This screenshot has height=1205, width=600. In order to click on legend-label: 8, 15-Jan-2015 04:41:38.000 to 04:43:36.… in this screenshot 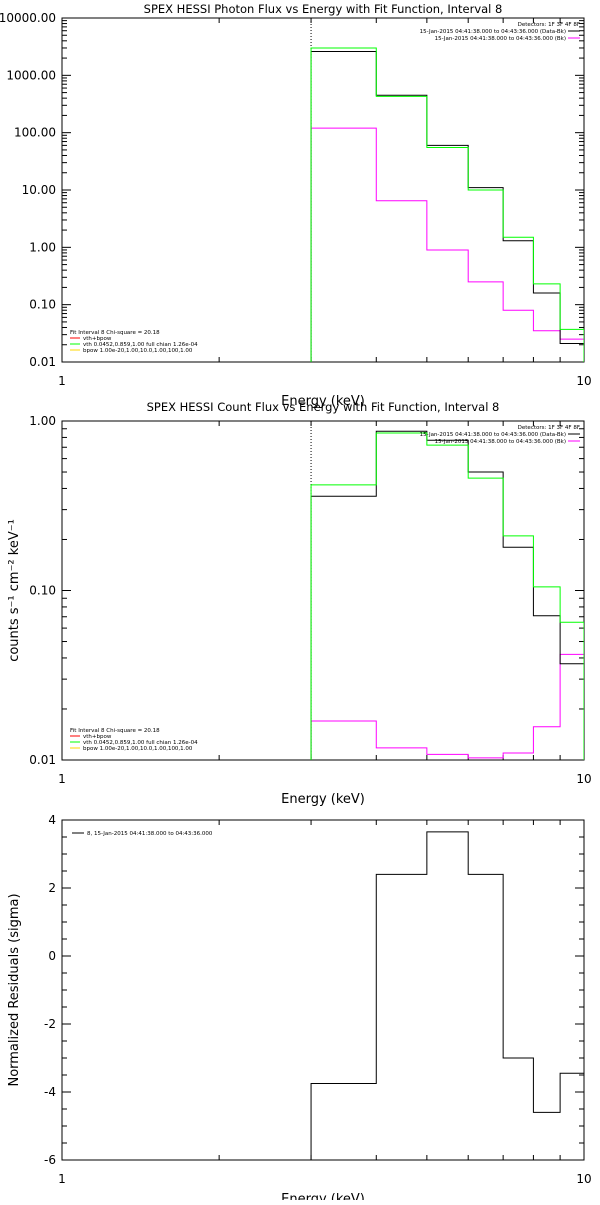, I will do `click(150, 834)`.